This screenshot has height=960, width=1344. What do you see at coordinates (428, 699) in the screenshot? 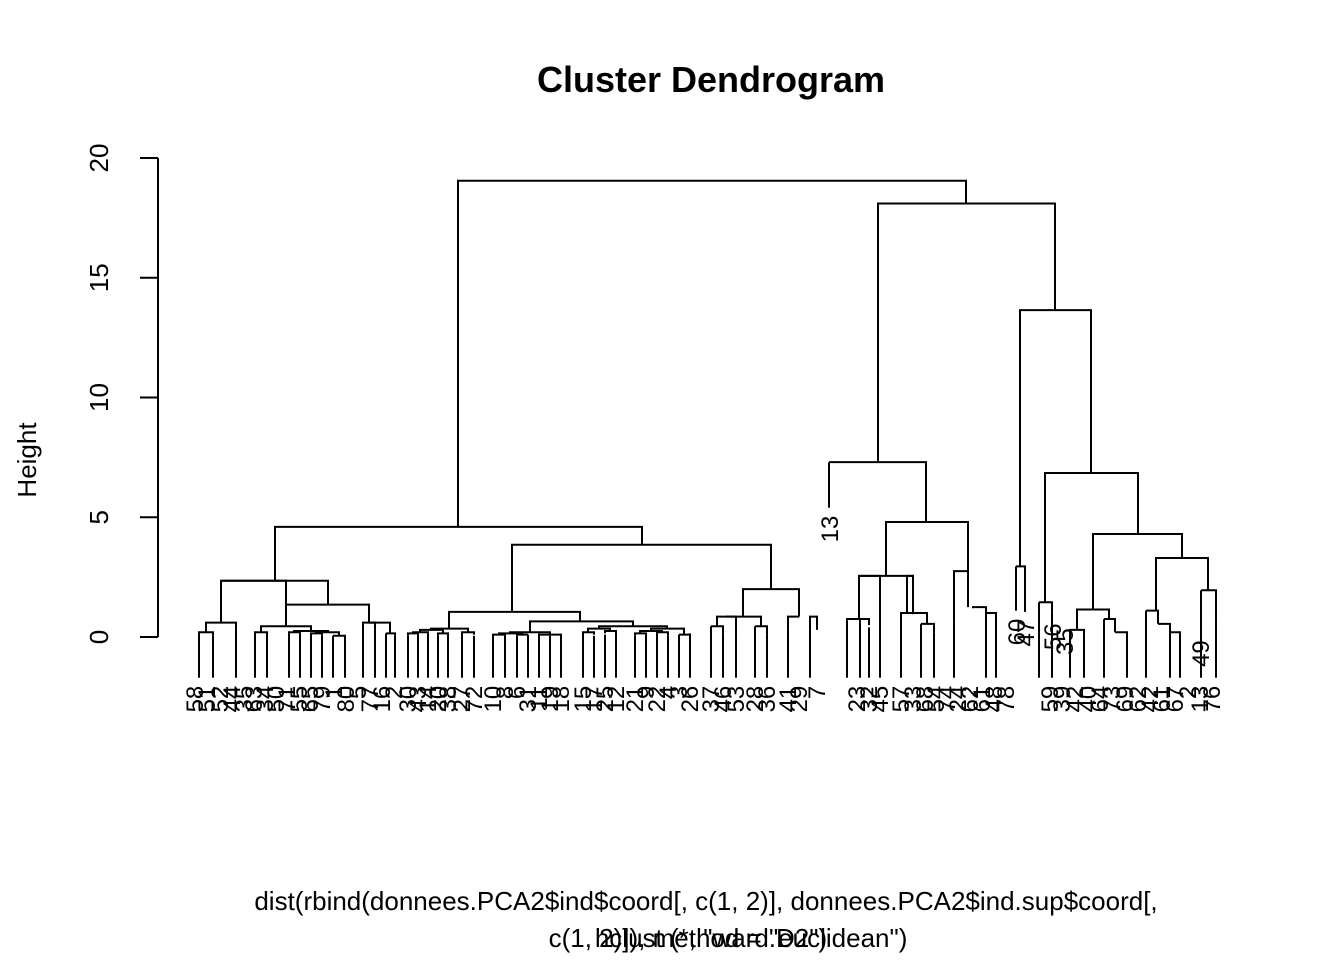
I see `leaf-label: 14` at bounding box center [428, 699].